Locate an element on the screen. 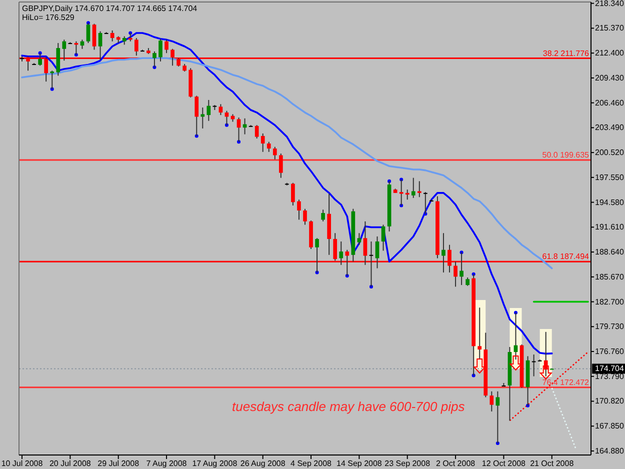 The height and width of the screenshot is (469, 625). chart-title: GBPJPY,Daily 174.670 174.707 174.665 174.704 is located at coordinates (110, 8).